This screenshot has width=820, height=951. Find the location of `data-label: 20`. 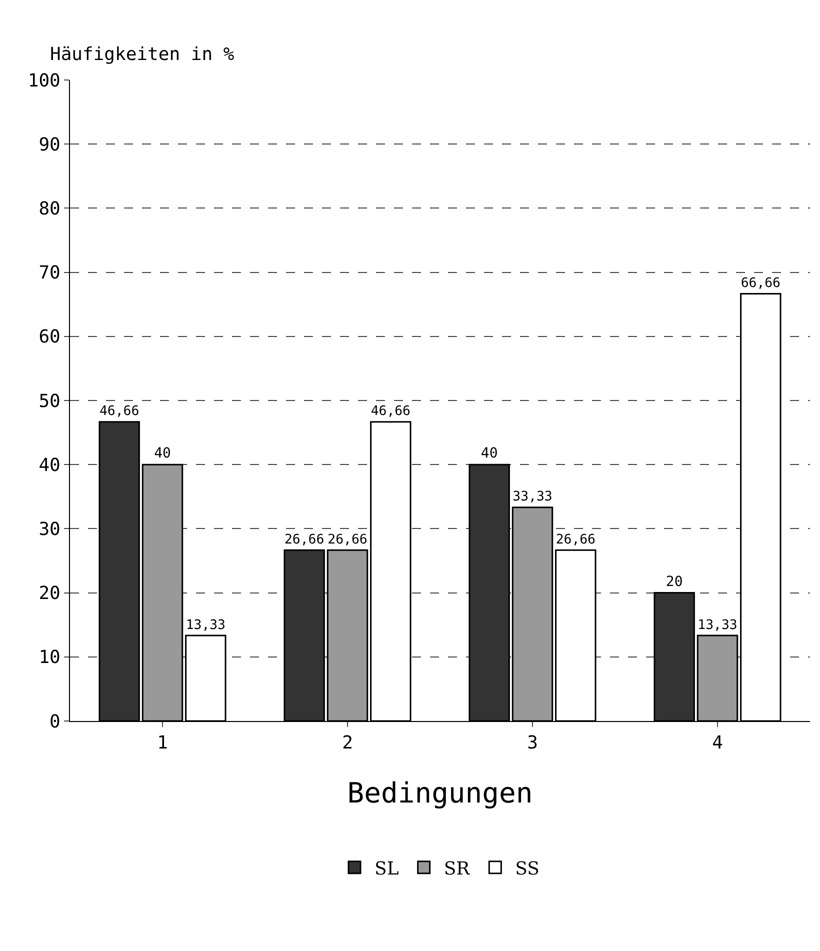

data-label: 20 is located at coordinates (674, 582).